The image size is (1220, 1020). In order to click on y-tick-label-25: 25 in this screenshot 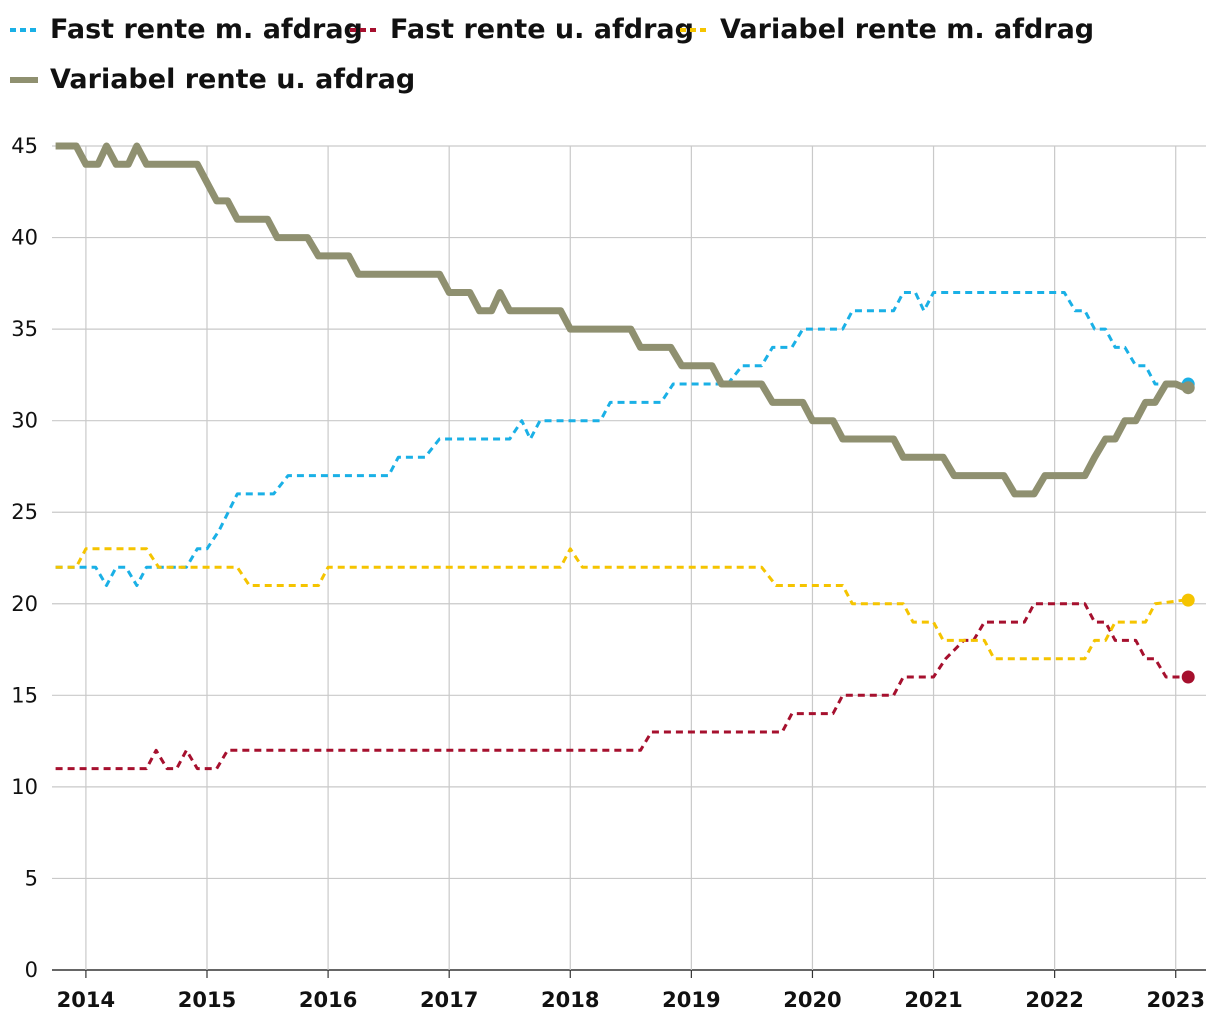, I will do `click(24, 512)`.